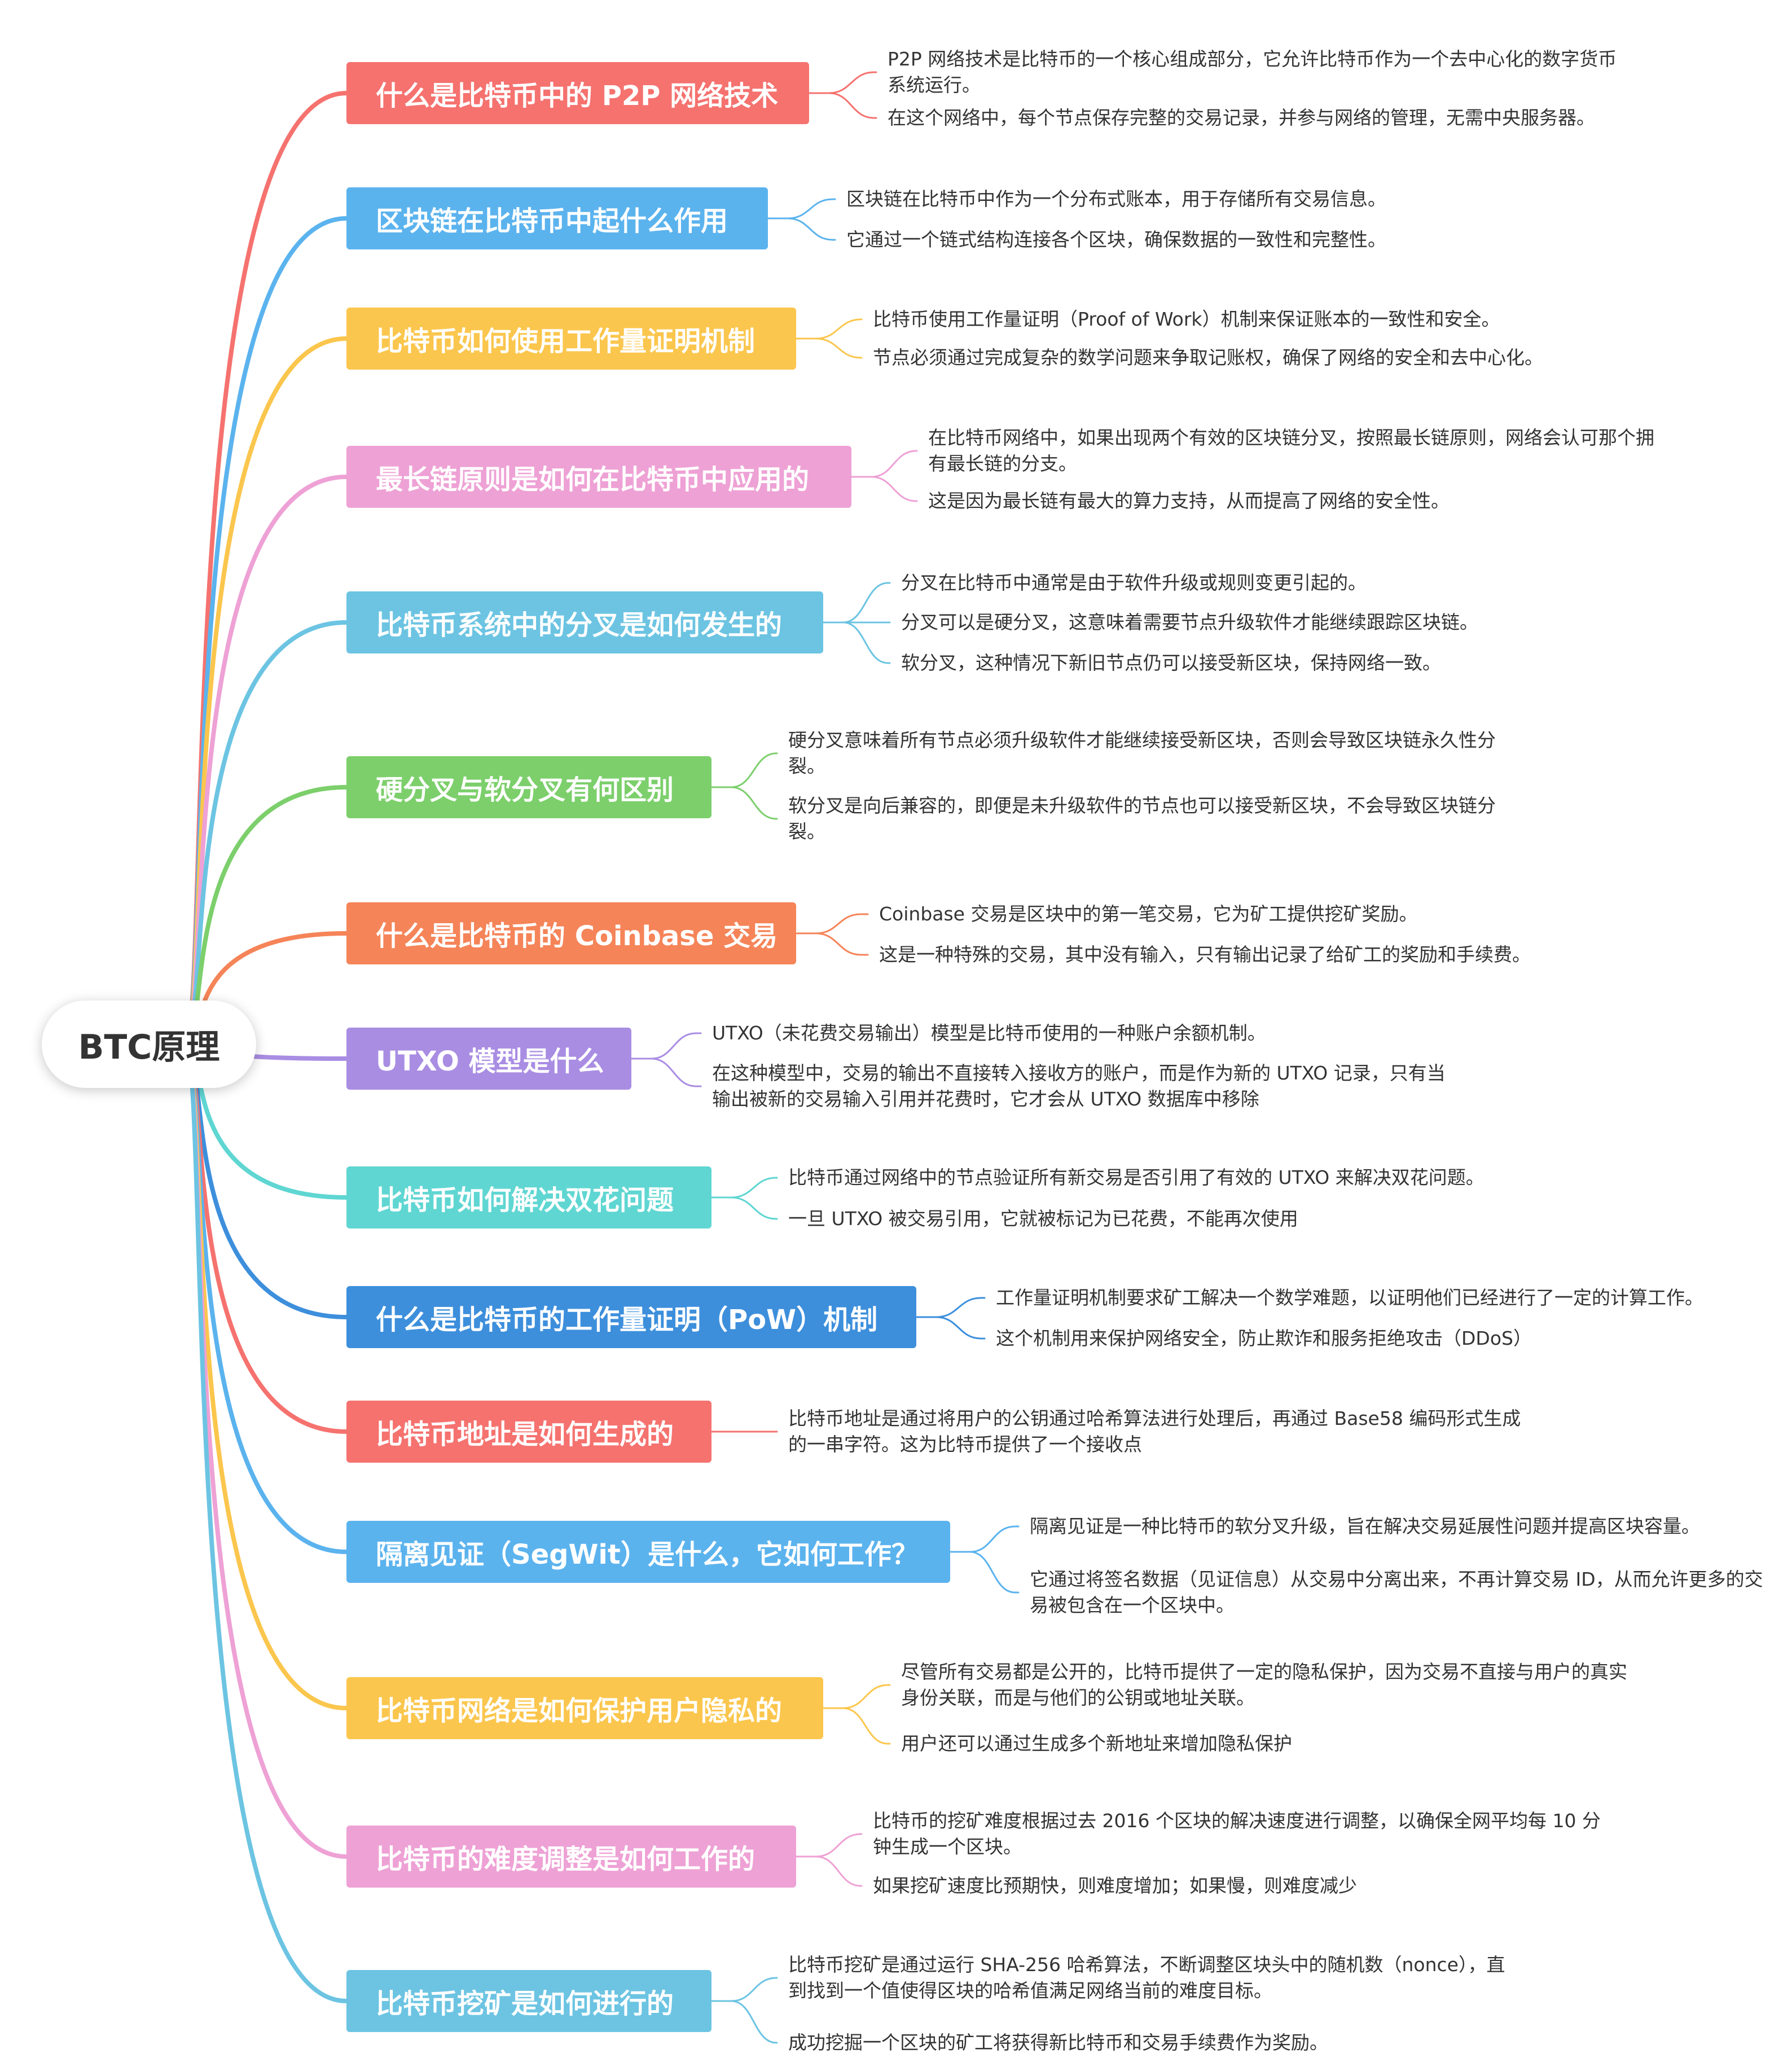 The image size is (1792, 2071). What do you see at coordinates (584, 622) in the screenshot?
I see `topic-node: 比特币系统中的分叉是如何发生的` at bounding box center [584, 622].